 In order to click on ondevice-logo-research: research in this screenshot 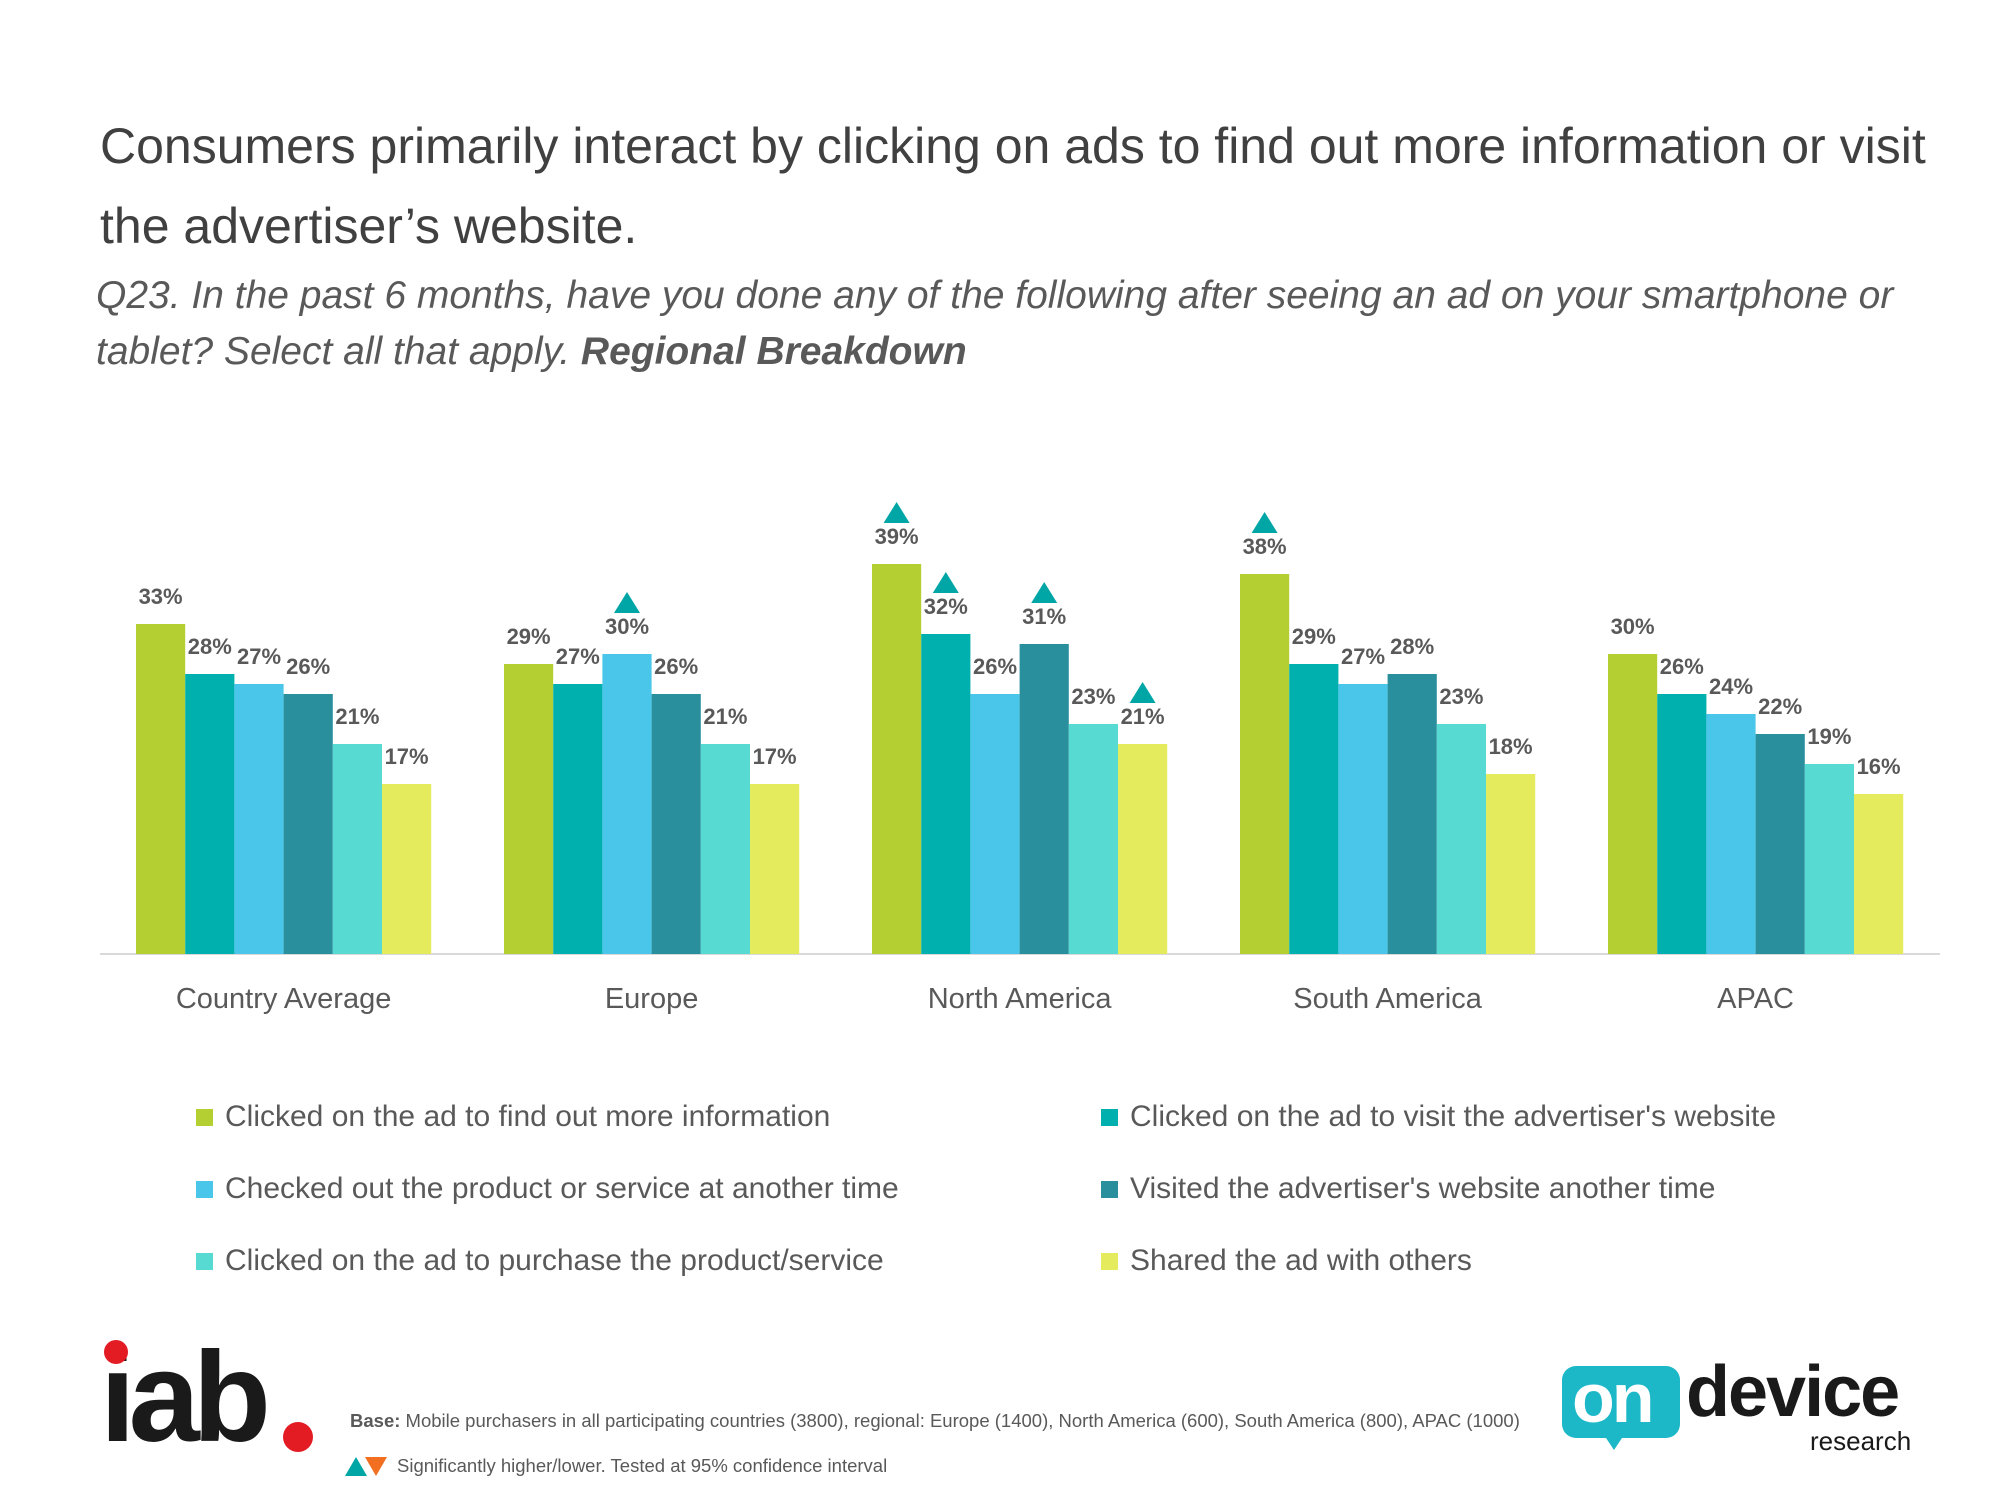, I will do `click(1861, 1441)`.